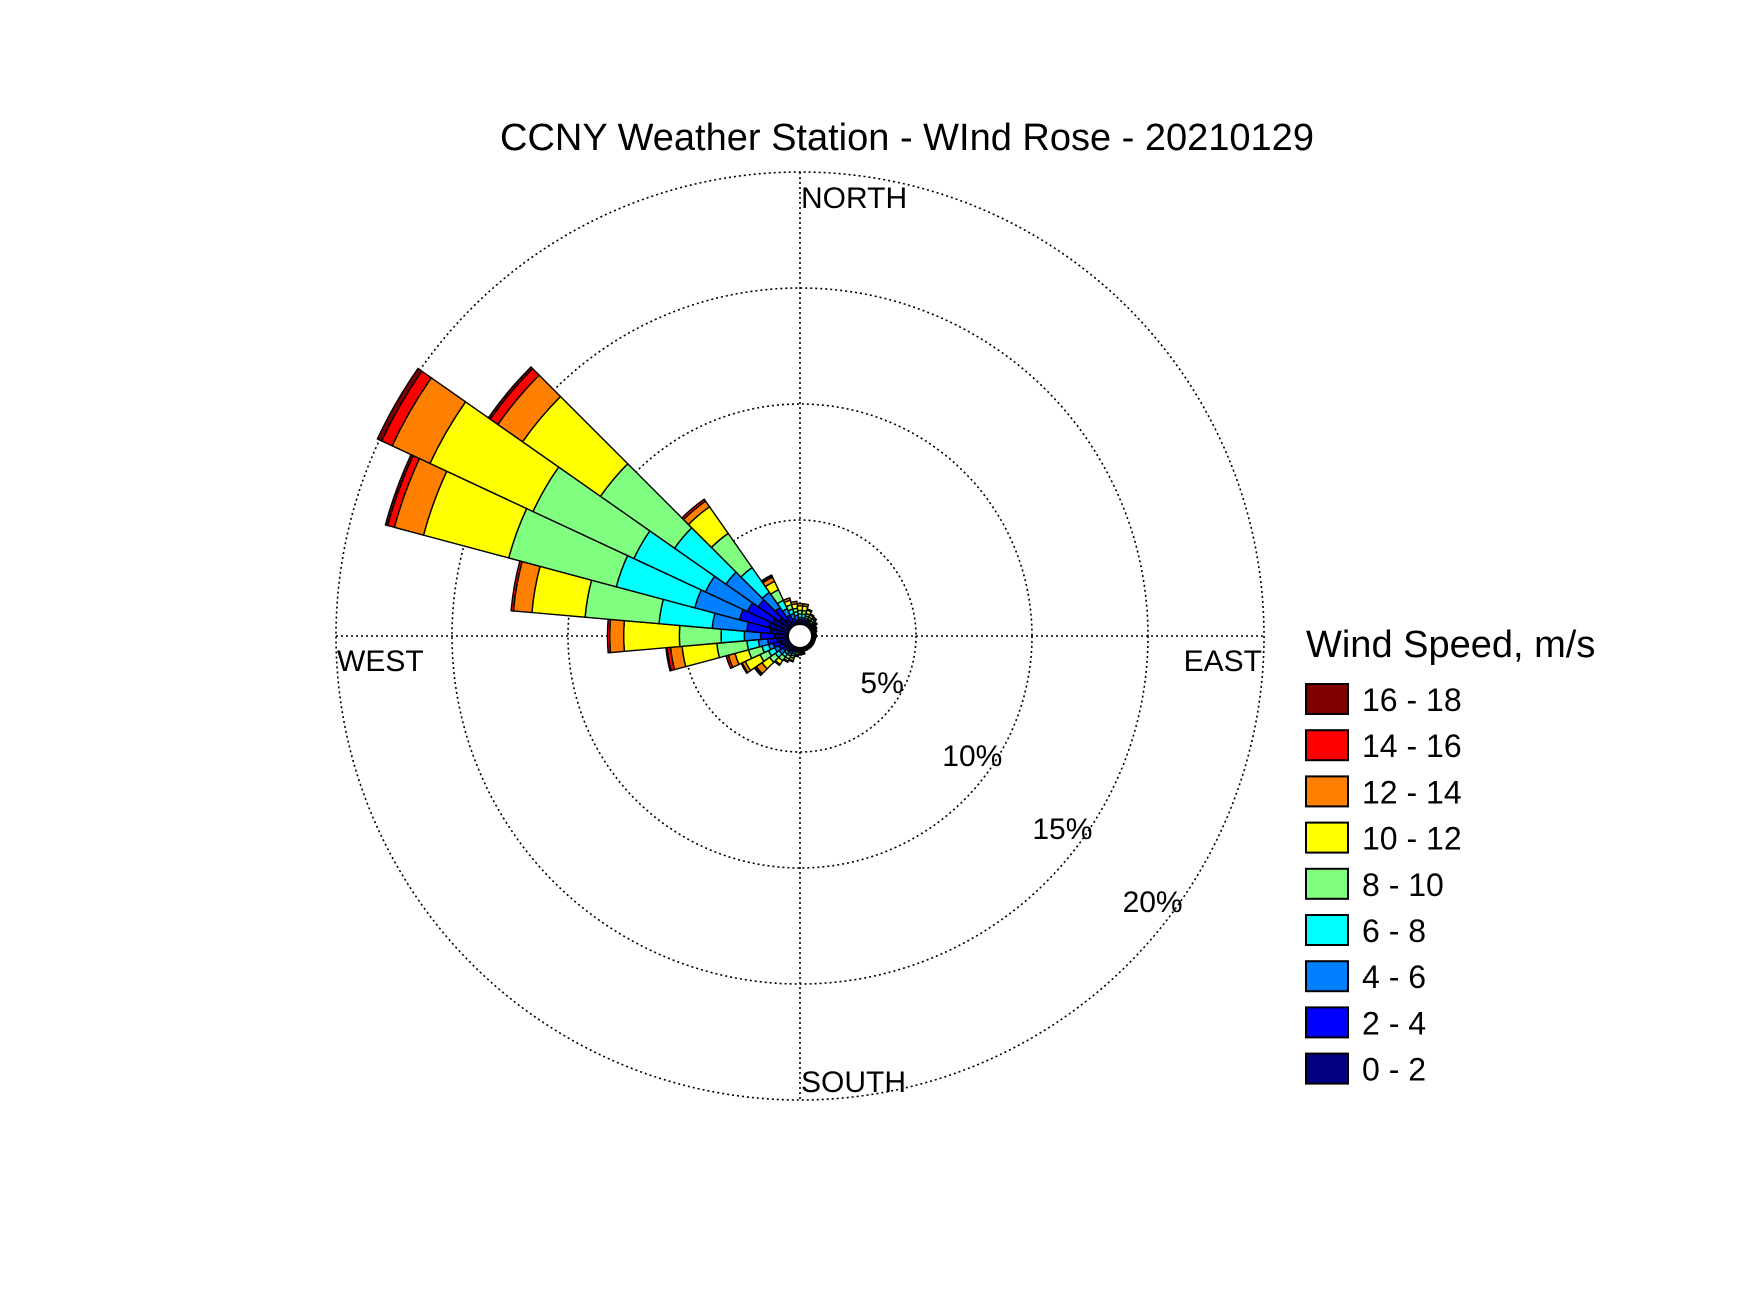 This screenshot has height=1313, width=1750. Describe the element at coordinates (853, 1082) in the screenshot. I see `direction-label-south: SOUTH` at that location.